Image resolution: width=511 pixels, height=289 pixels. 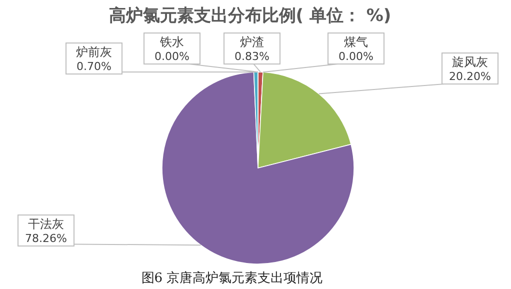 What do you see at coordinates (94, 52) in the screenshot?
I see `slice-label: 炉前灰` at bounding box center [94, 52].